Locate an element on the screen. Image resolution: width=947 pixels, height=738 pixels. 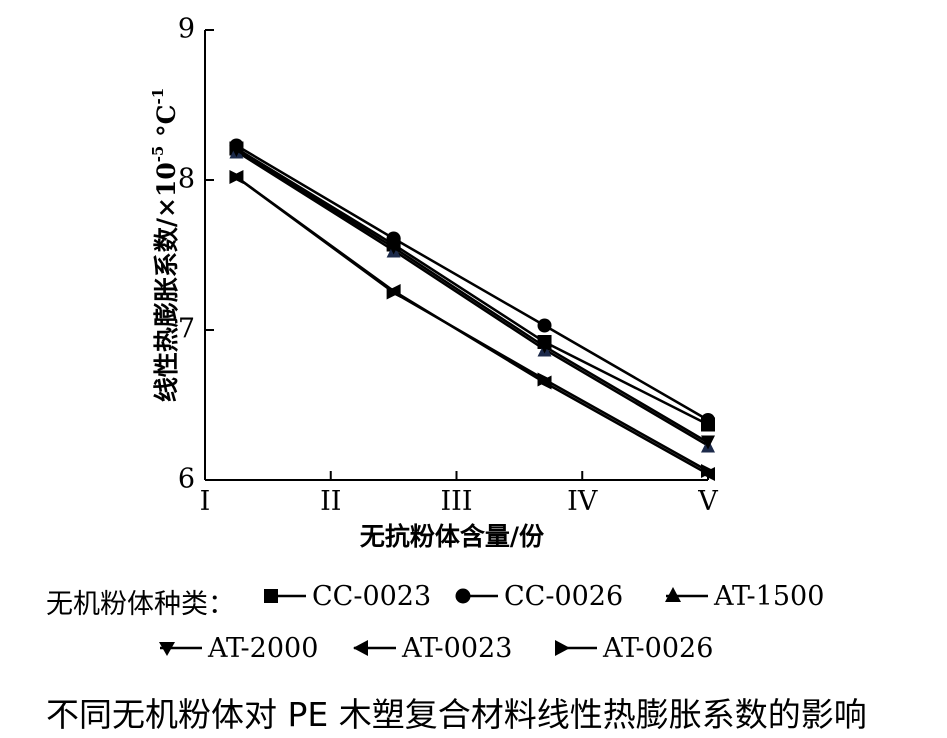
legend-item-cc-0026: CC-0026 is located at coordinates (537, 596).